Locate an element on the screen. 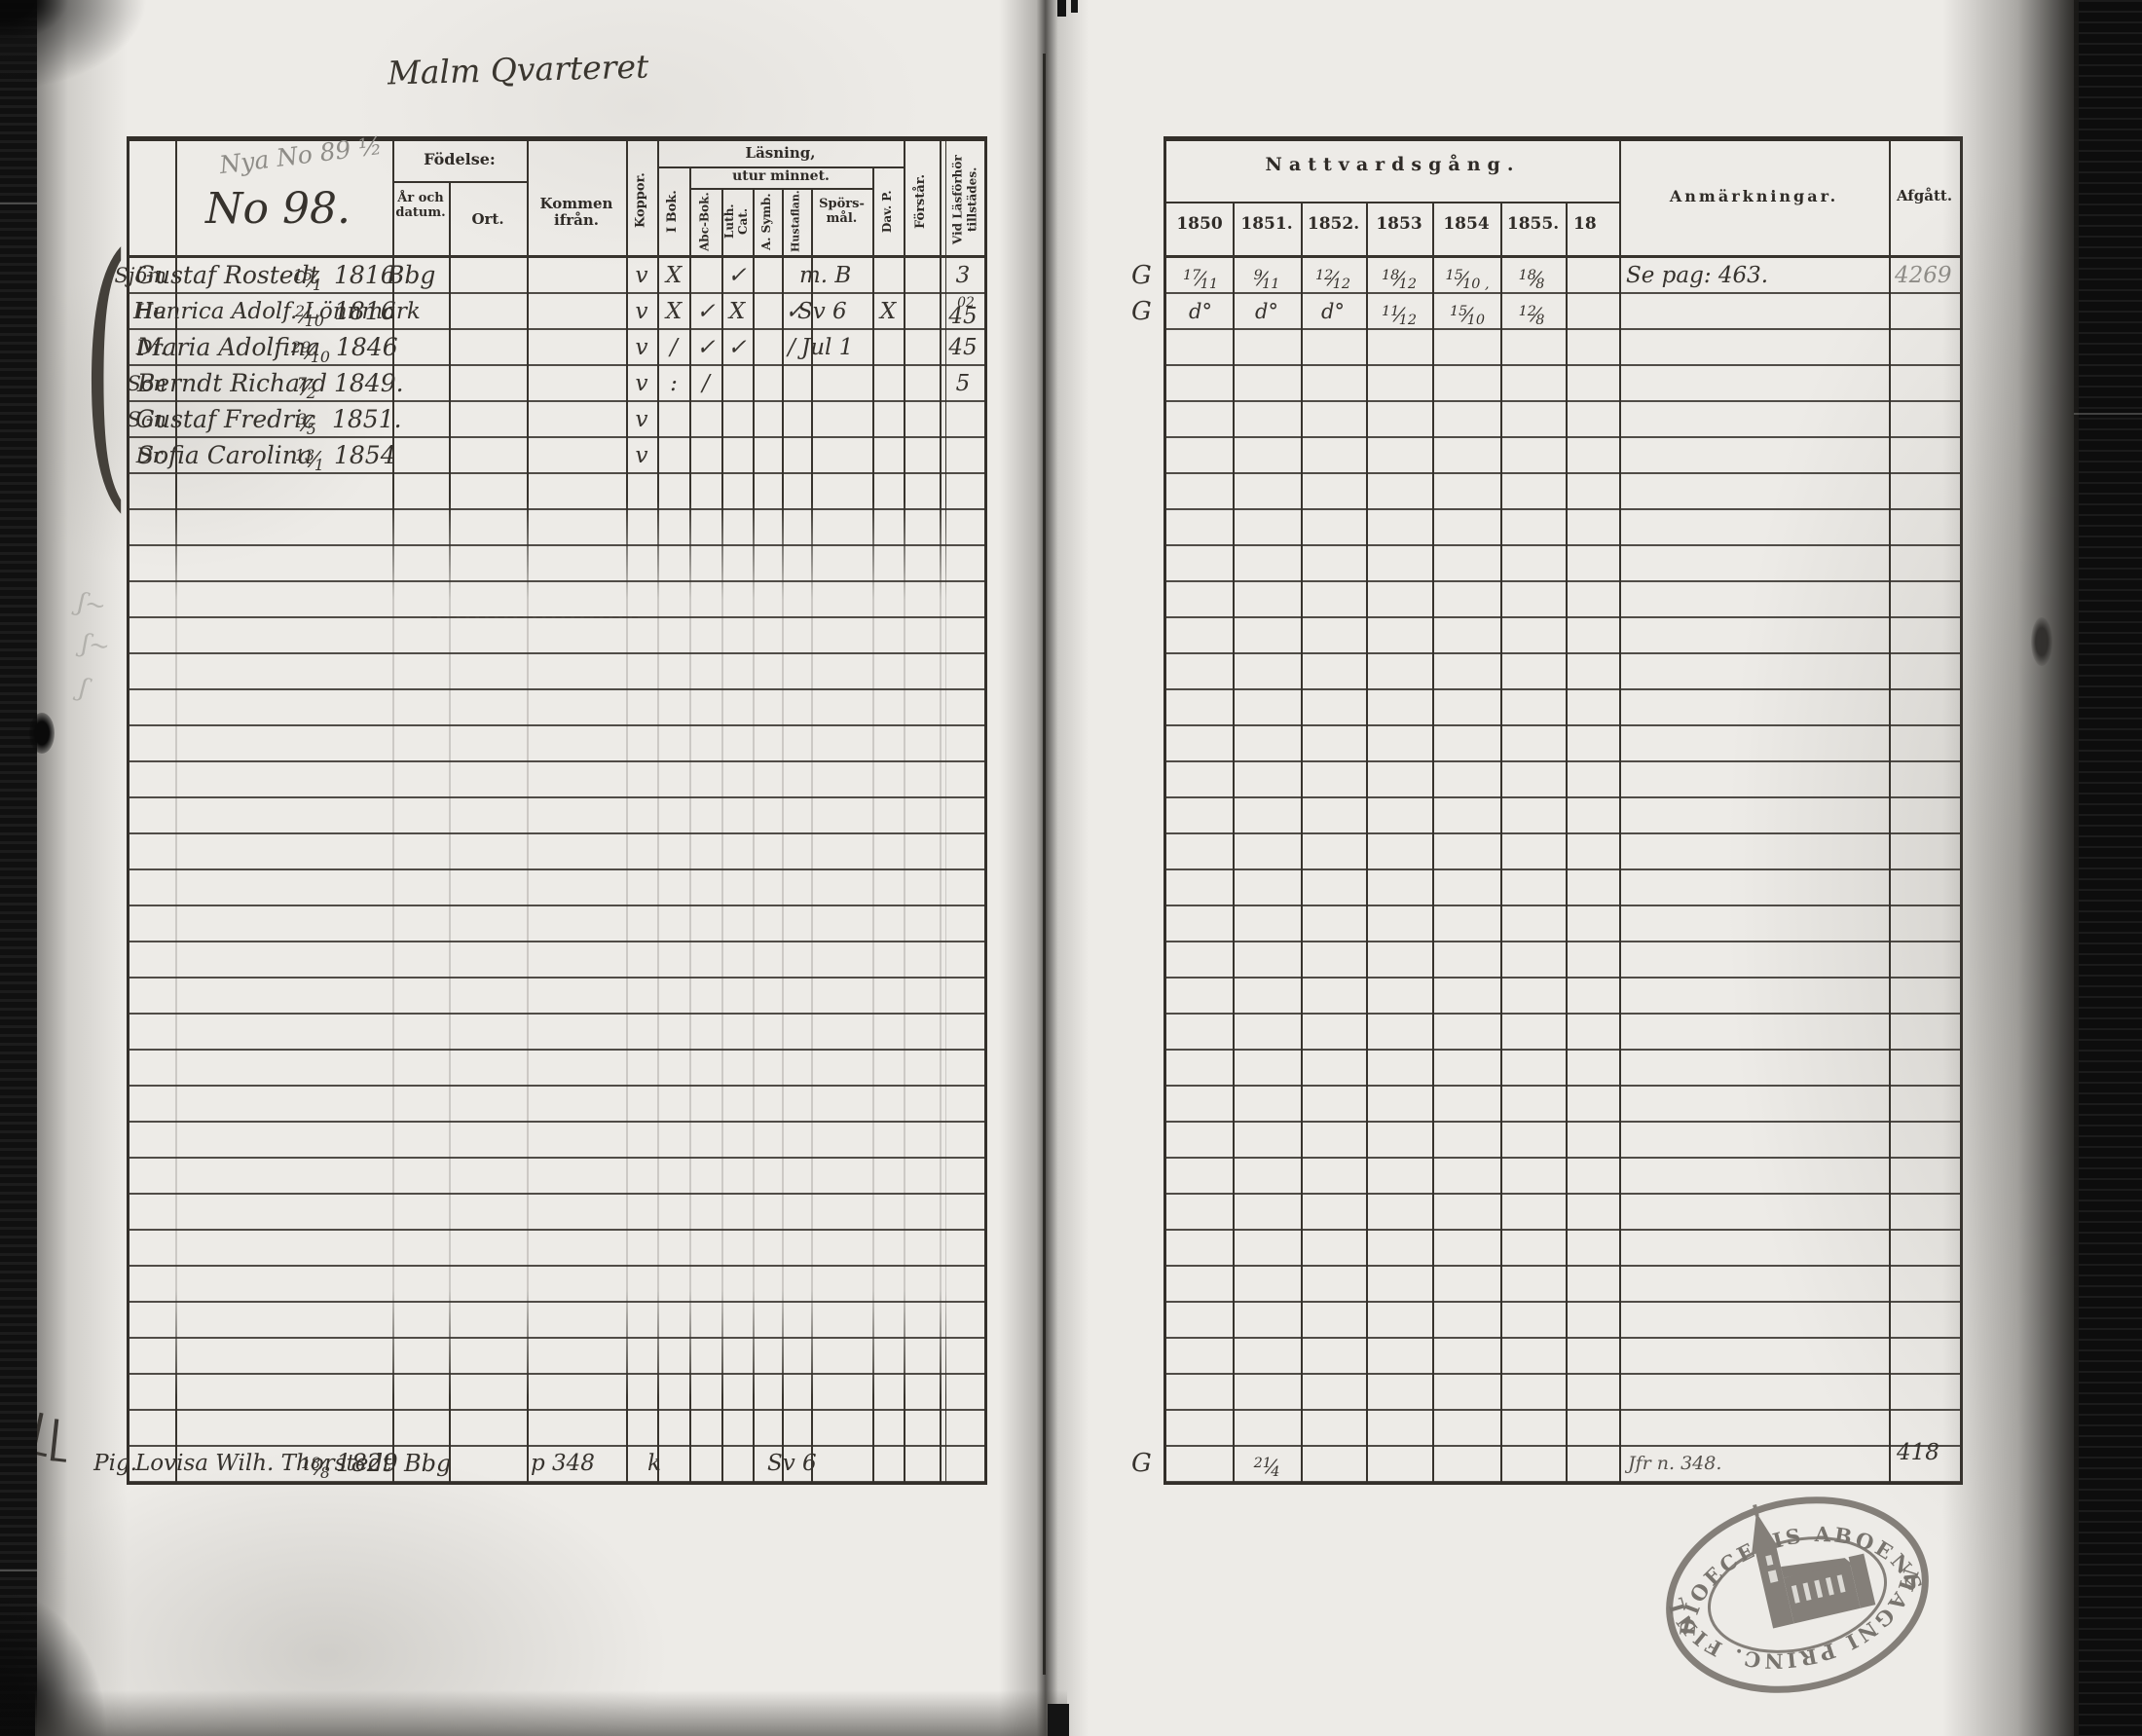  corner-shadow-top-left is located at coordinates (126, 78).